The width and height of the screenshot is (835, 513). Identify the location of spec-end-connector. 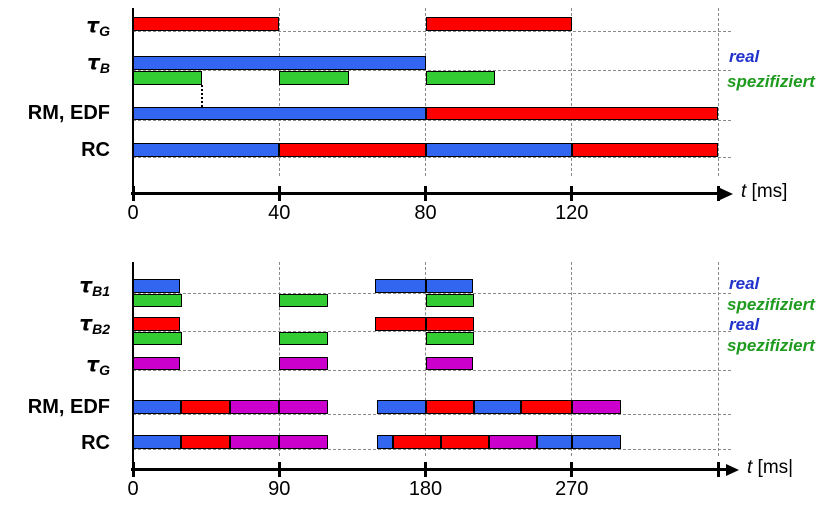
(202, 96).